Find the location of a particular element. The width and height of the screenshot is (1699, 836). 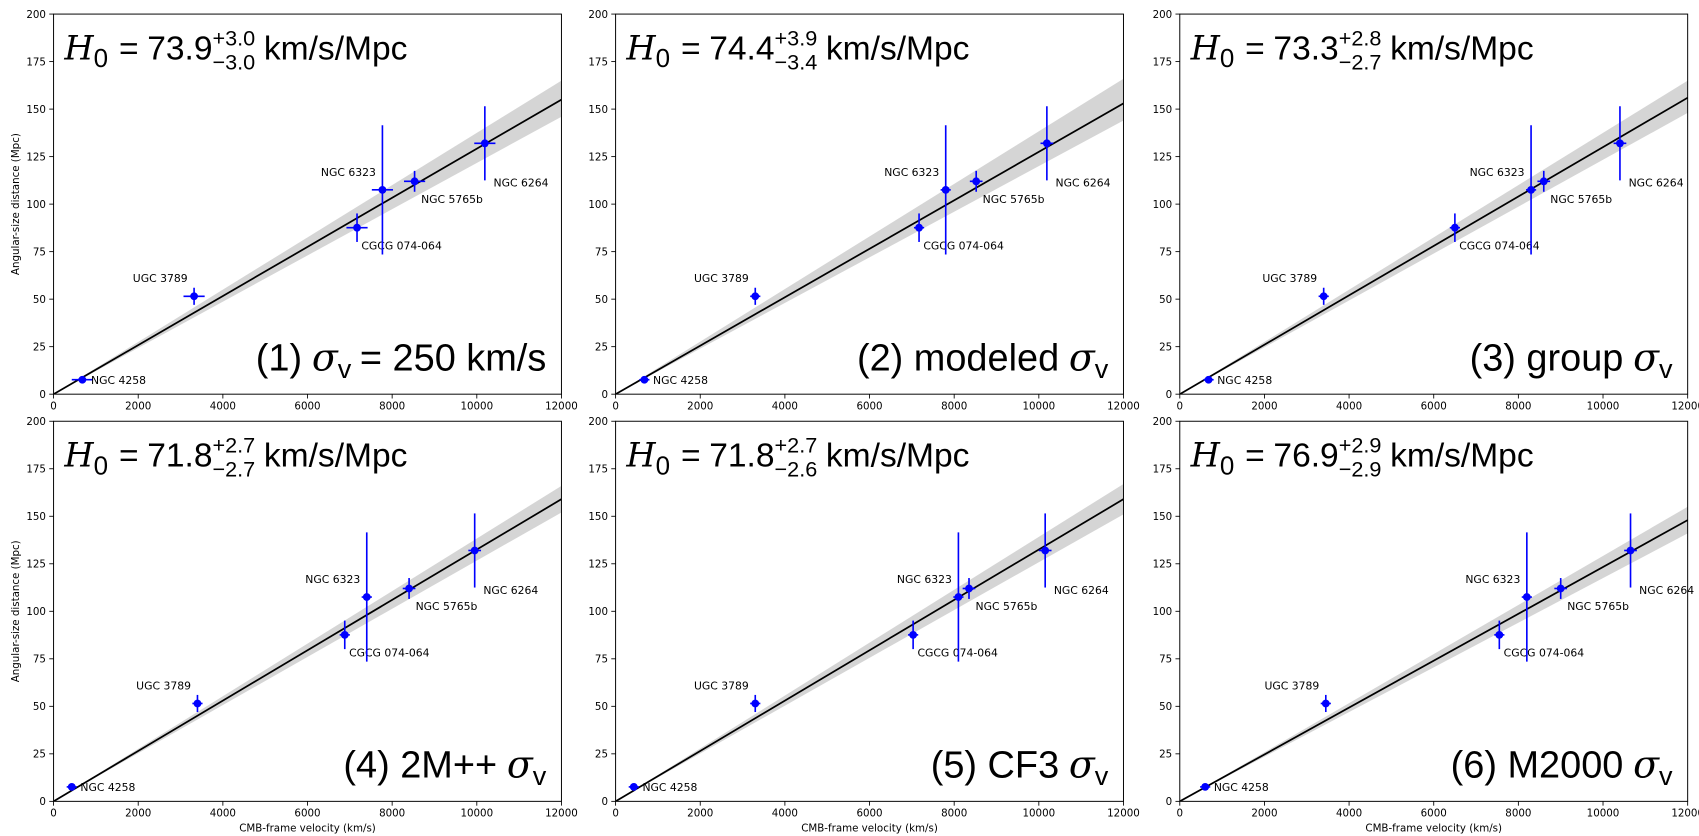

h0-minus: −3.0 is located at coordinates (233, 61).